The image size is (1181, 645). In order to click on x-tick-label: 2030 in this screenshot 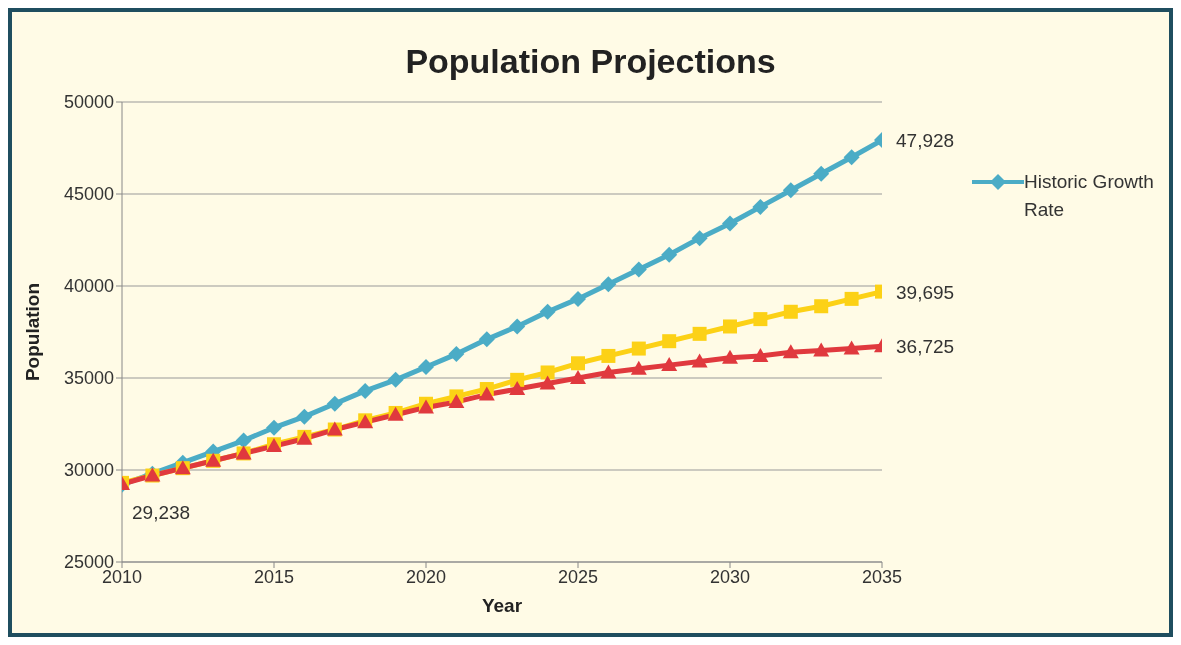, I will do `click(730, 576)`.